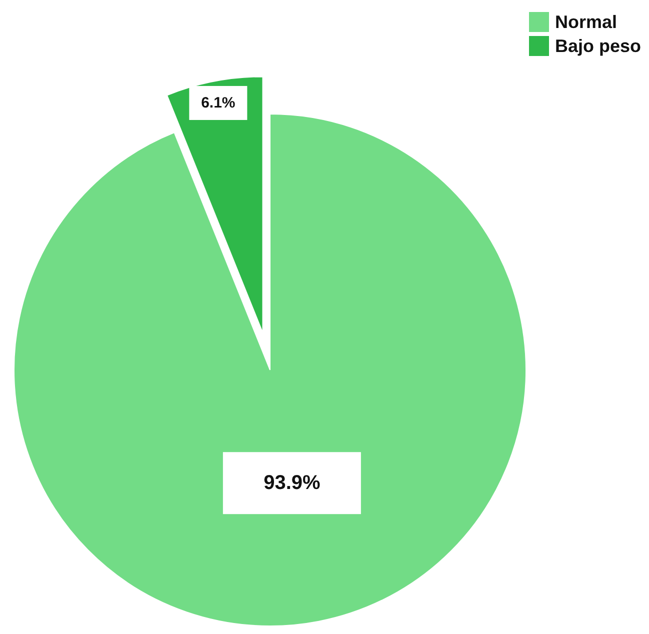  Describe the element at coordinates (292, 483) in the screenshot. I see `data-label: 93.9%` at that location.